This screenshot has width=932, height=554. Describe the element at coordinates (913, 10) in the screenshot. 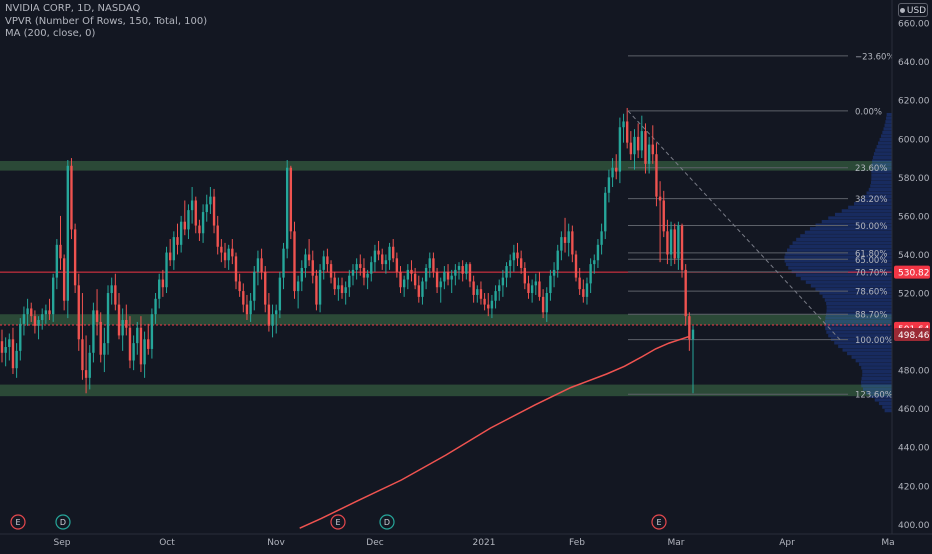

I see `currency-selector: USD` at that location.